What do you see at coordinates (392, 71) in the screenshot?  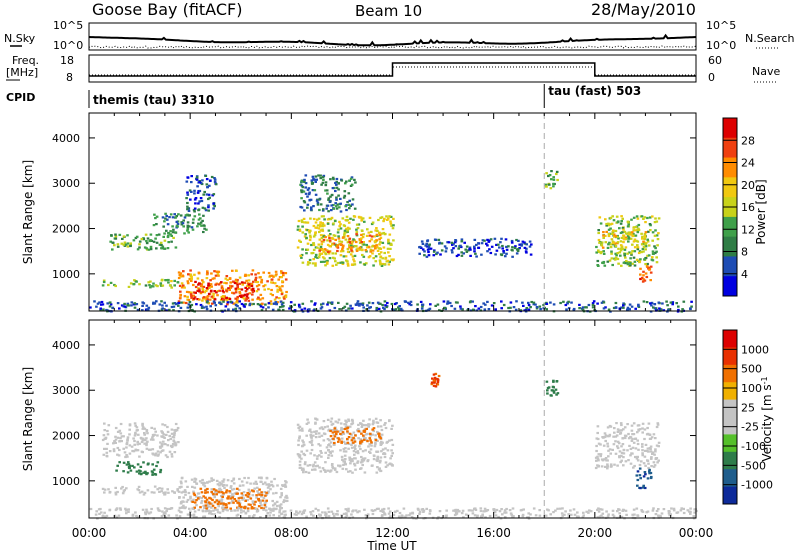 I see `nave-line` at bounding box center [392, 71].